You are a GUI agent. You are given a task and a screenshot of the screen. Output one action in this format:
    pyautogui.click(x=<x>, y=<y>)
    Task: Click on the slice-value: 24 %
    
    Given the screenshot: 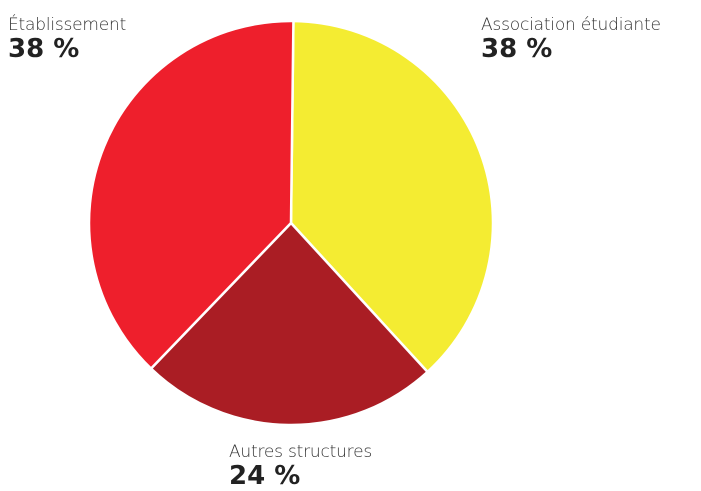 What is the action you would take?
    pyautogui.click(x=265, y=476)
    